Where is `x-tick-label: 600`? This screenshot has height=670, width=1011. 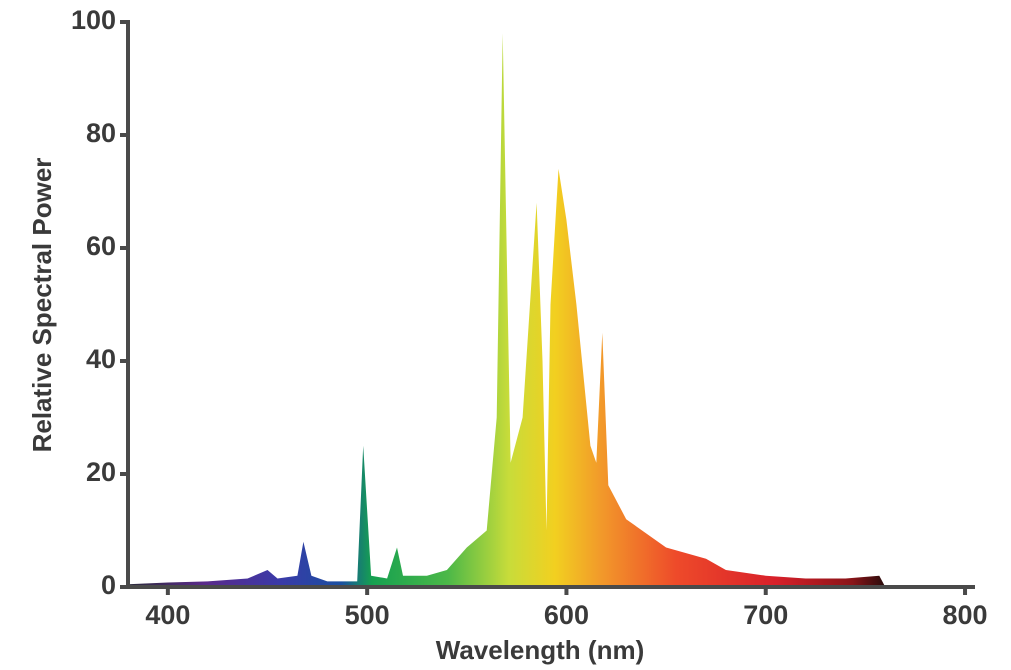
x-tick-label: 600 is located at coordinates (566, 615).